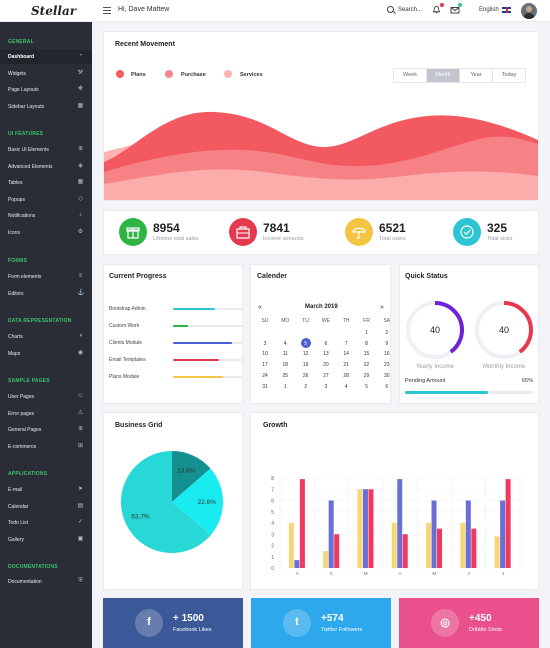 This screenshot has height=648, width=550. Describe the element at coordinates (260, 307) in the screenshot. I see `calendar-prev-button: «` at that location.